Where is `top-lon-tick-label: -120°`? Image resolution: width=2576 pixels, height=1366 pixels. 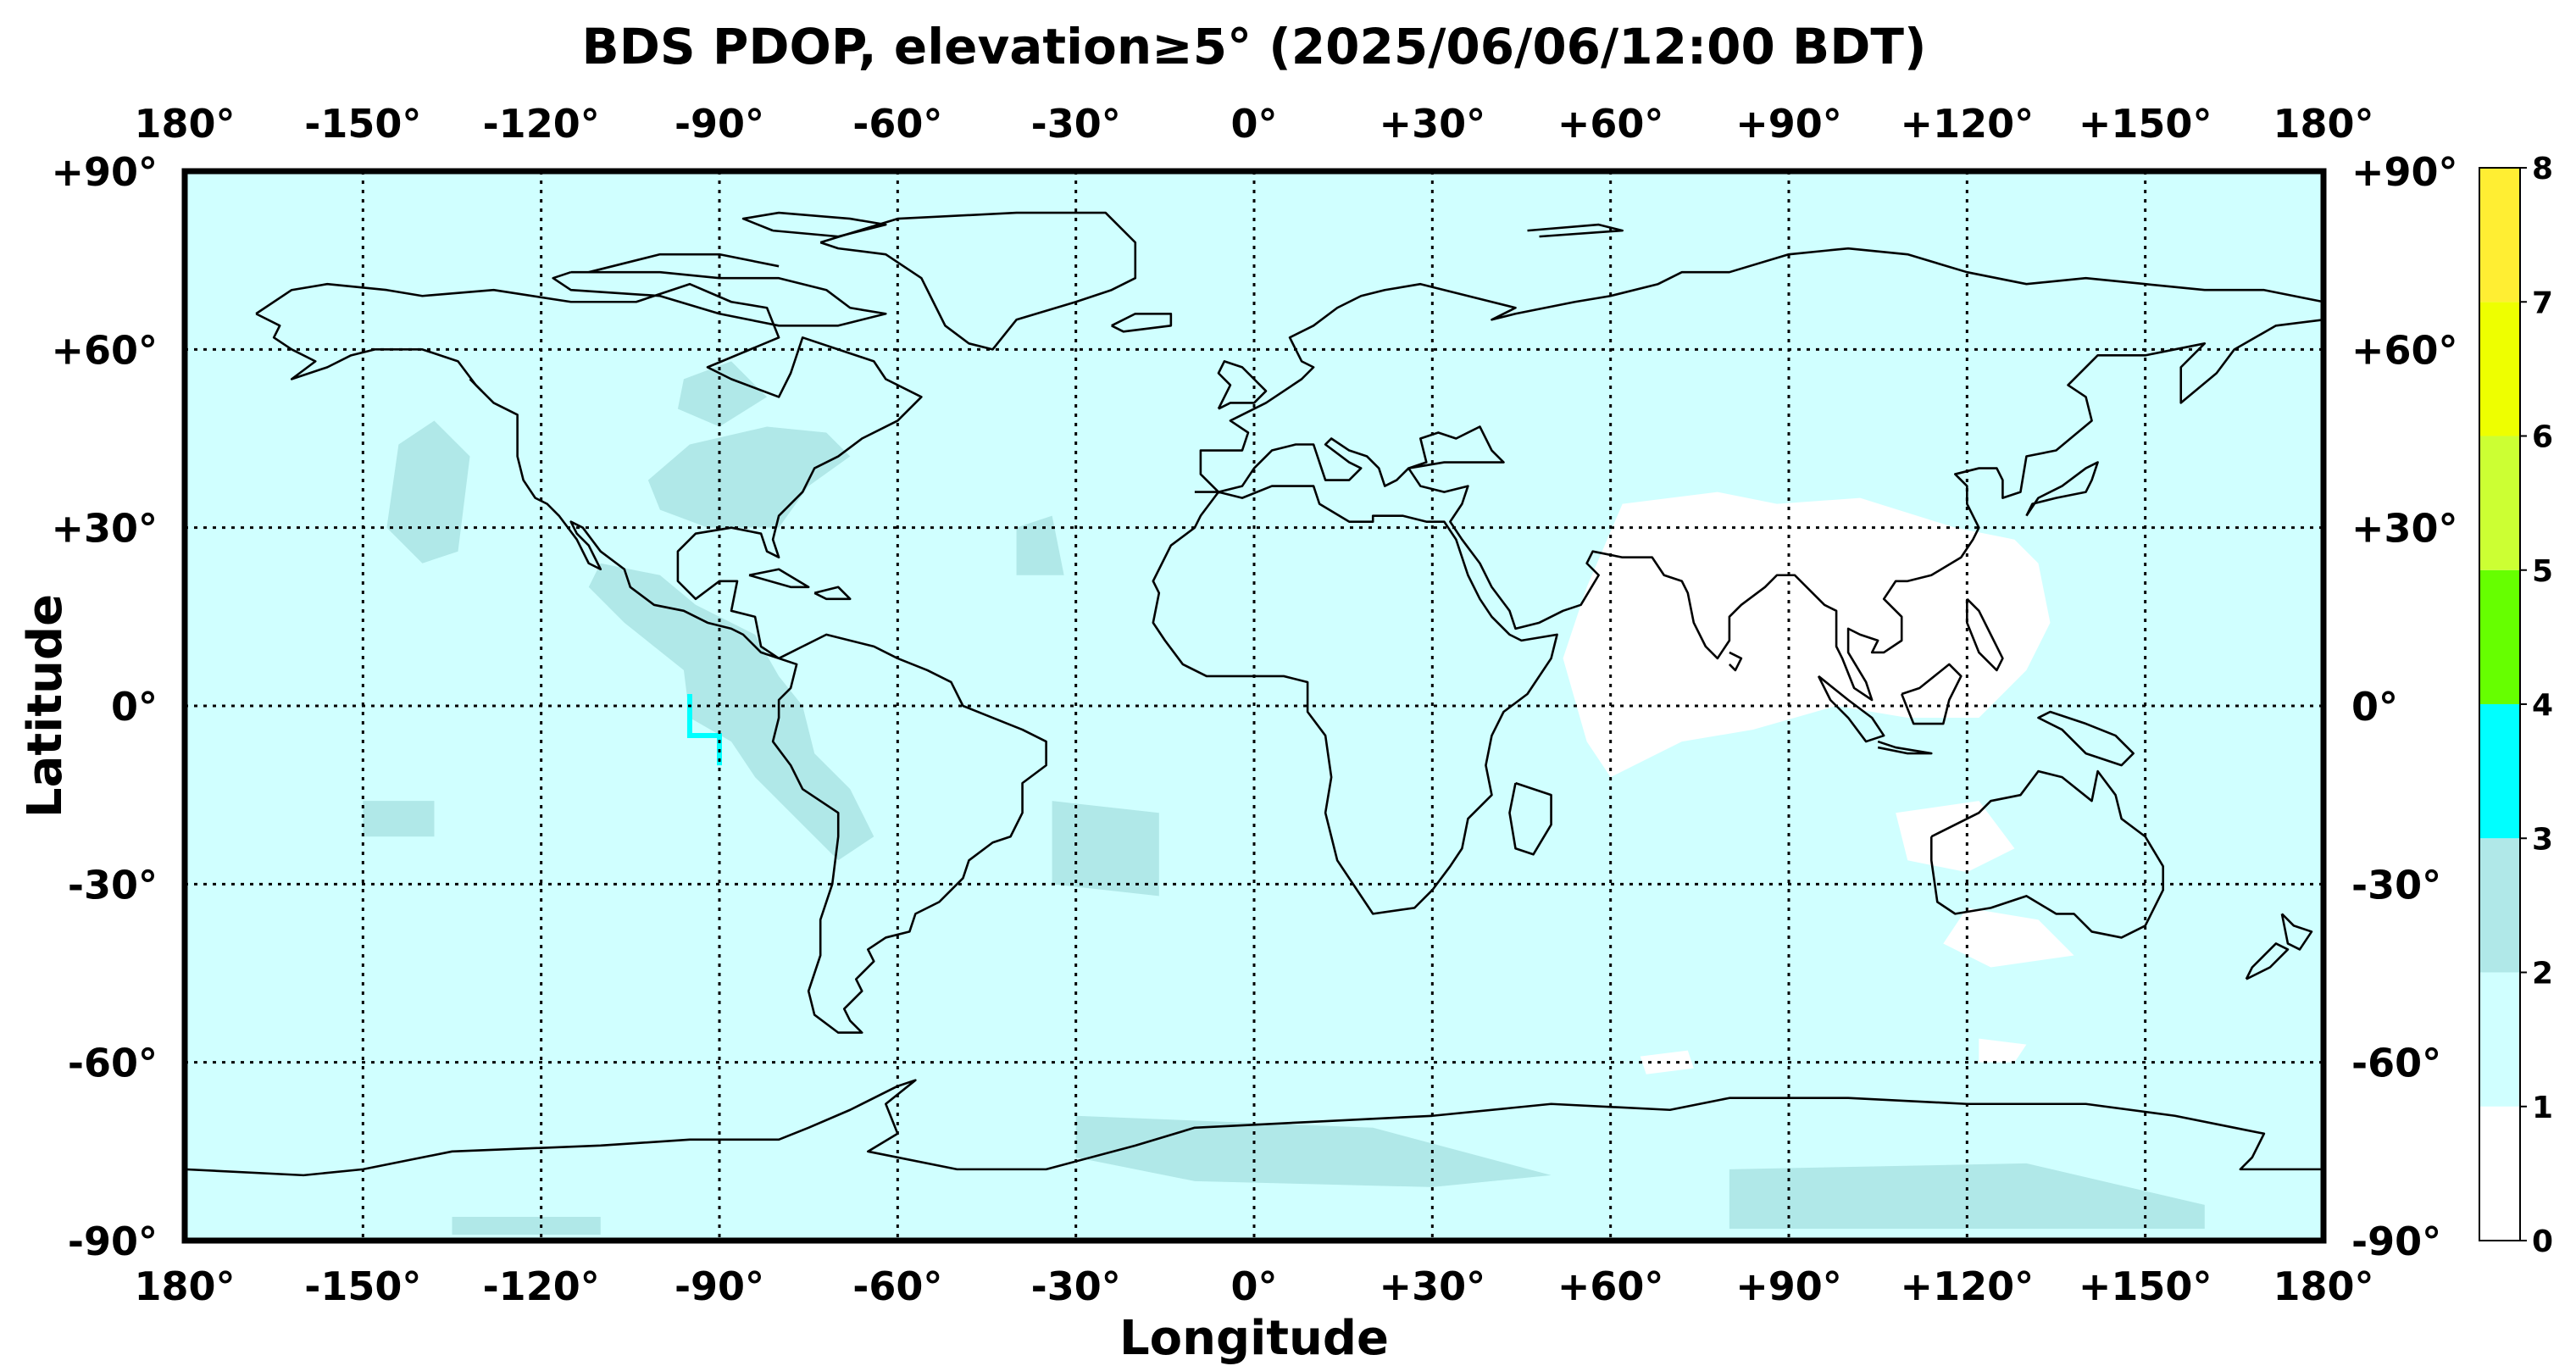
top-lon-tick-label: -120° is located at coordinates (541, 124).